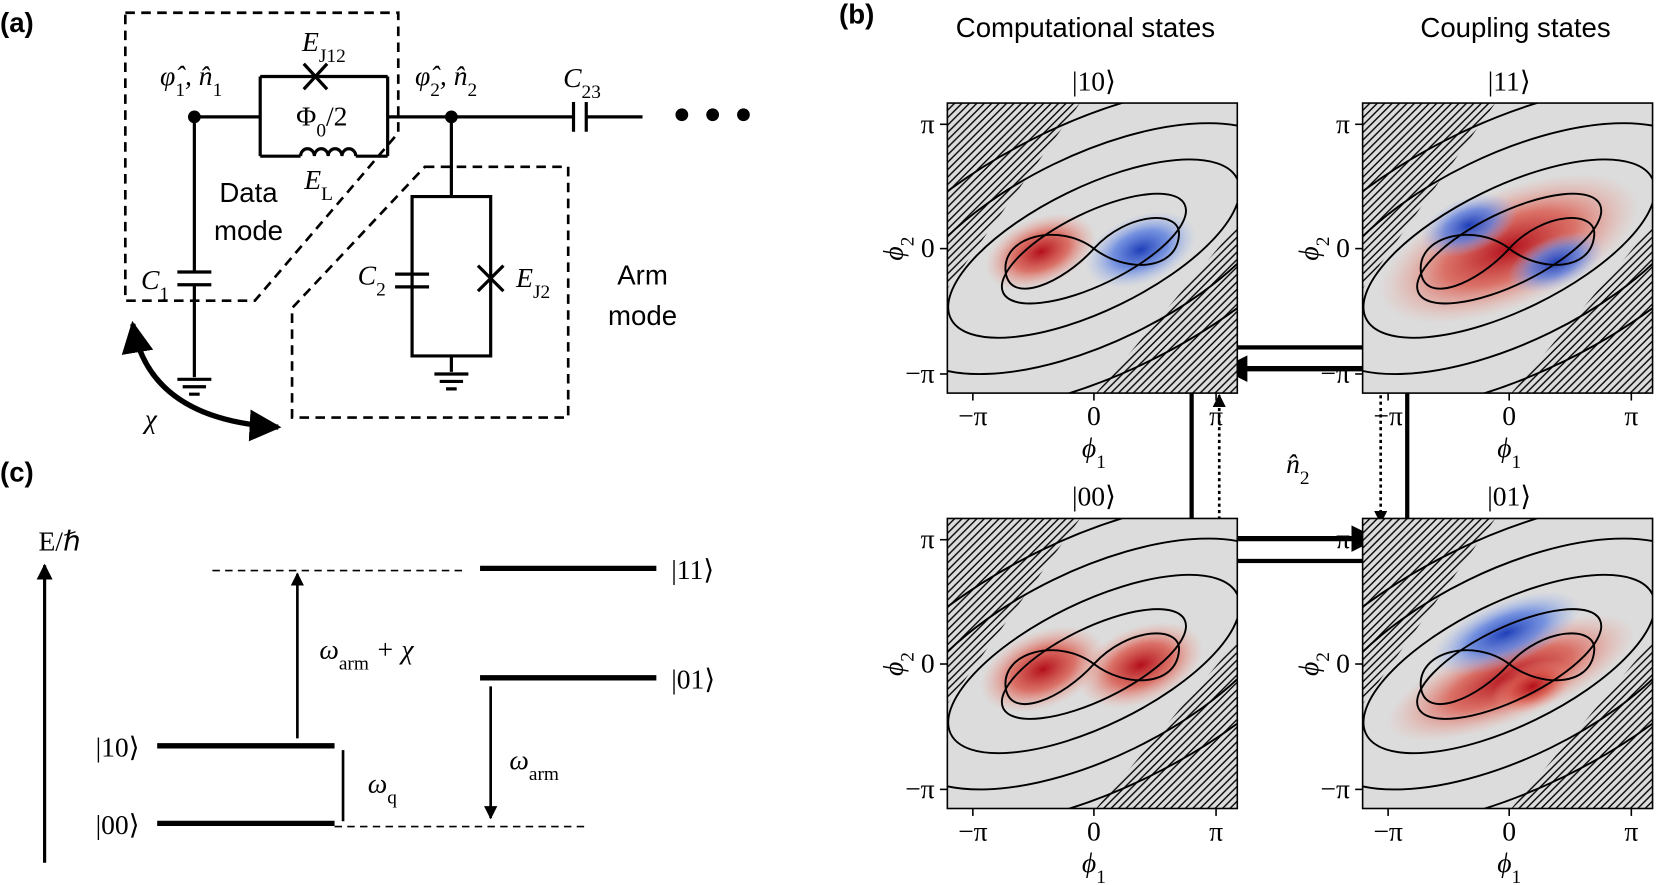  What do you see at coordinates (1323, 657) in the screenshot?
I see `y-axis-label-sub: 2` at bounding box center [1323, 657].